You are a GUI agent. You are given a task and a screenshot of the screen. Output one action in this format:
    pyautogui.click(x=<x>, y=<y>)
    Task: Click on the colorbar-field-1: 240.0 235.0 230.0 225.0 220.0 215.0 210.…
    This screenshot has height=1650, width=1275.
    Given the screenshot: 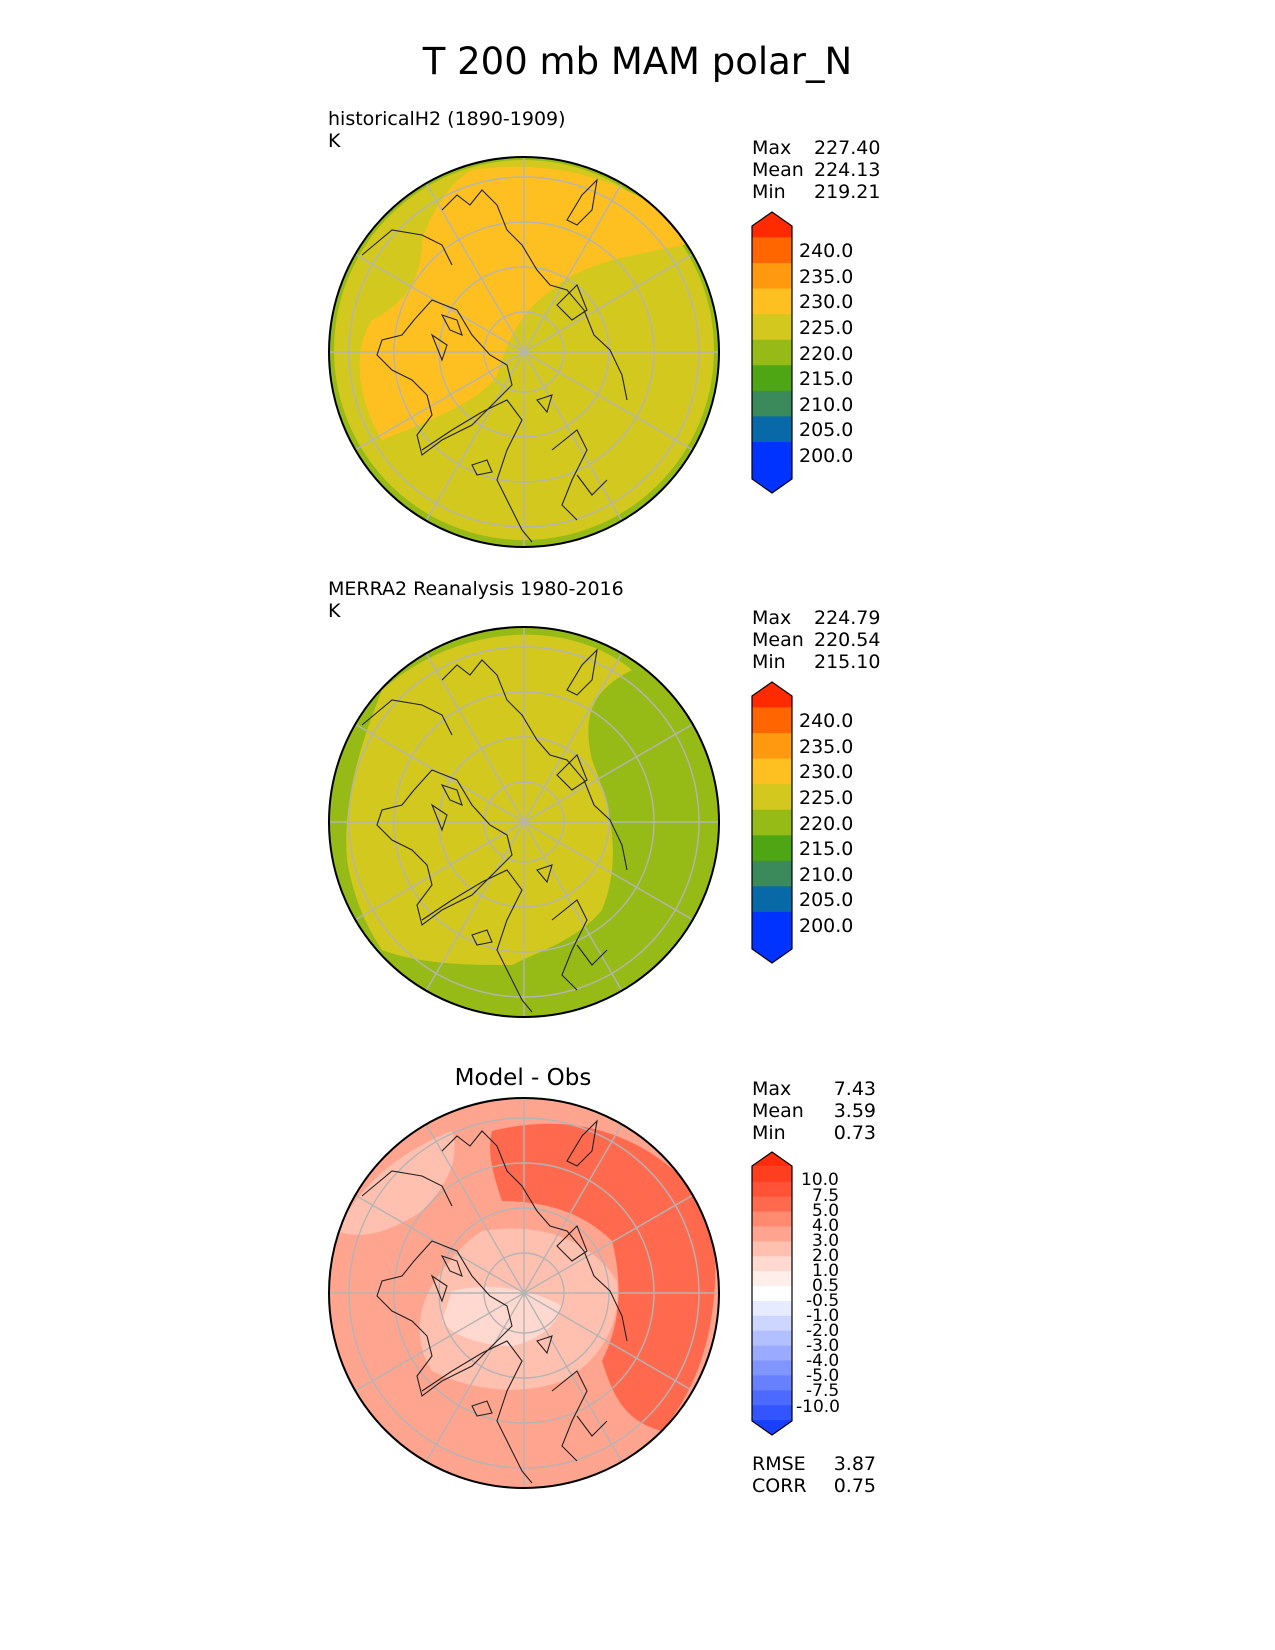 What is the action you would take?
    pyautogui.click(x=810, y=352)
    